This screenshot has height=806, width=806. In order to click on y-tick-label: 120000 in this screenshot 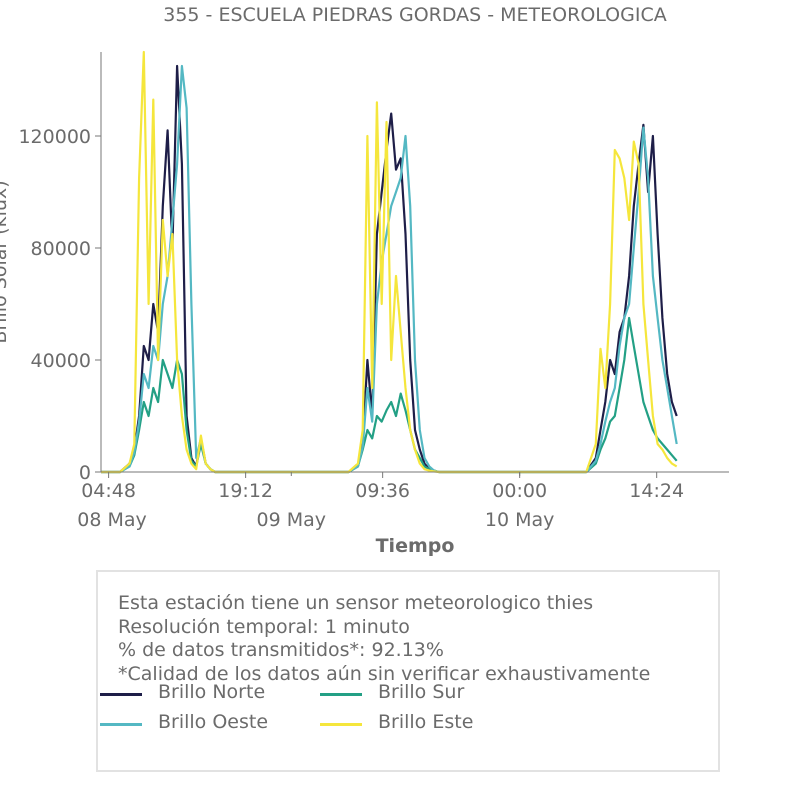, I will do `click(54, 137)`.